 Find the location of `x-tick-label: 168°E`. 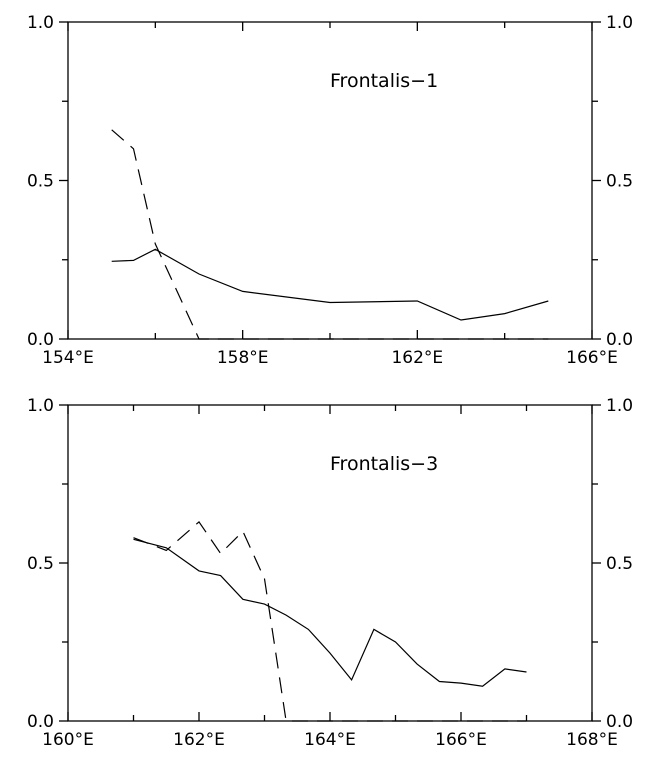

x-tick-label: 168°E is located at coordinates (592, 740).